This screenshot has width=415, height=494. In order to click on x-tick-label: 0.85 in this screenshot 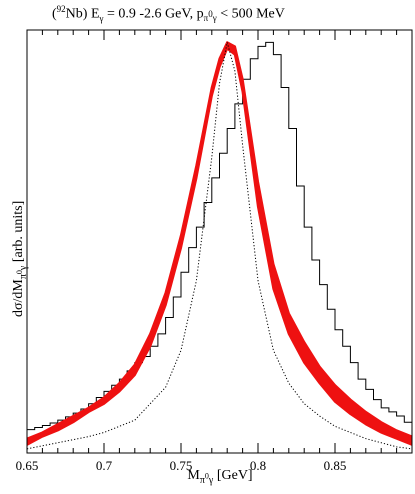, I will do `click(335, 465)`.